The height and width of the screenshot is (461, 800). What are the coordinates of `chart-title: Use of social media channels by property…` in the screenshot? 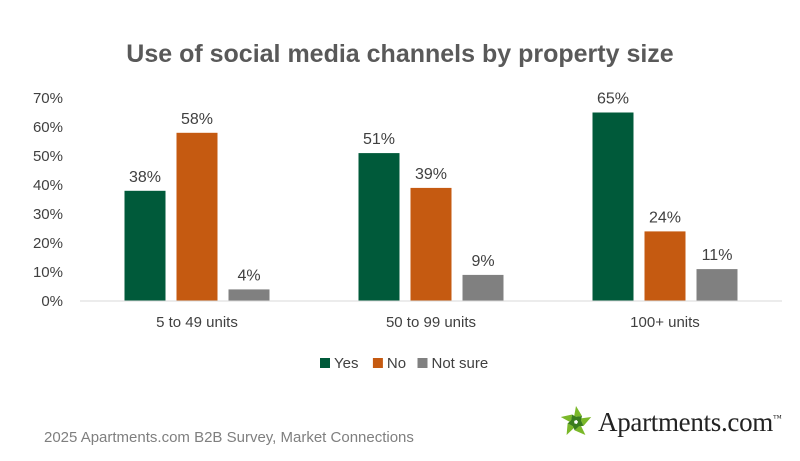 It's located at (400, 54).